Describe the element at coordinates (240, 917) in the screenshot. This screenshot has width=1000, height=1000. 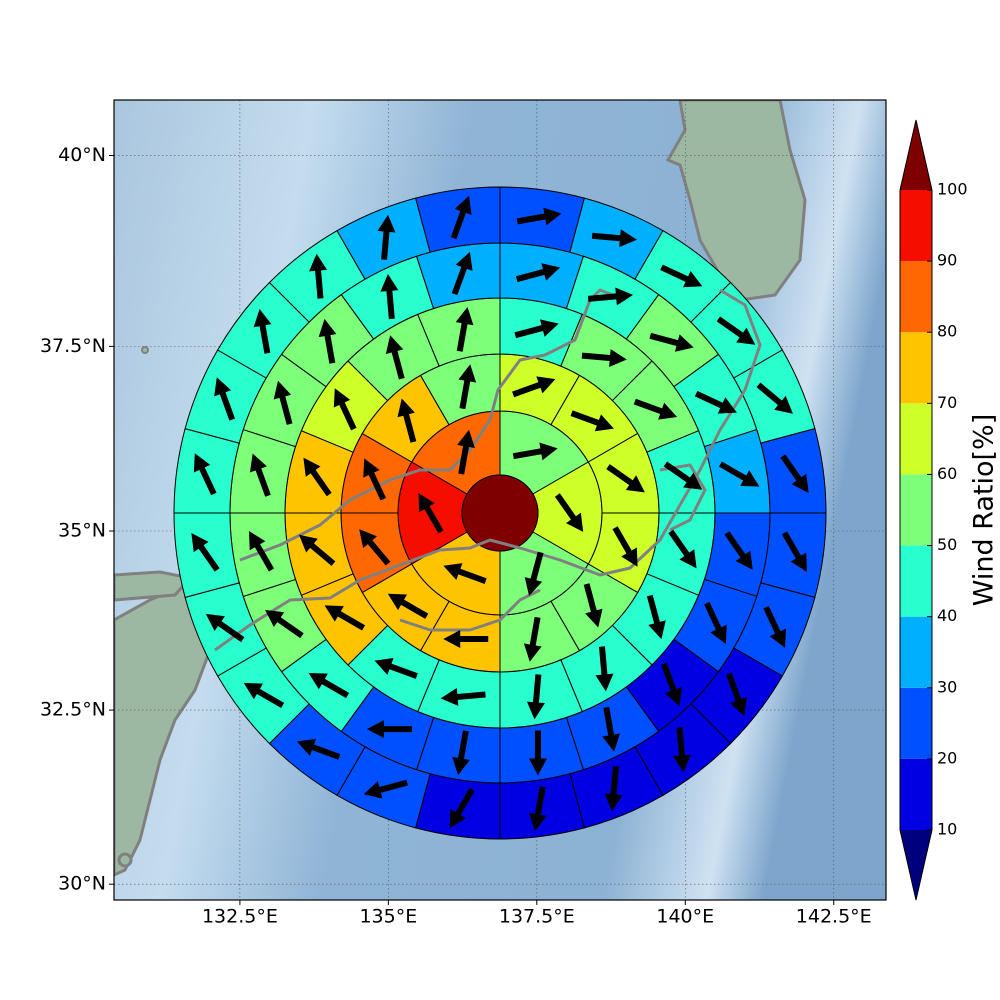
I see `x-tick-label: 132.5°E` at that location.